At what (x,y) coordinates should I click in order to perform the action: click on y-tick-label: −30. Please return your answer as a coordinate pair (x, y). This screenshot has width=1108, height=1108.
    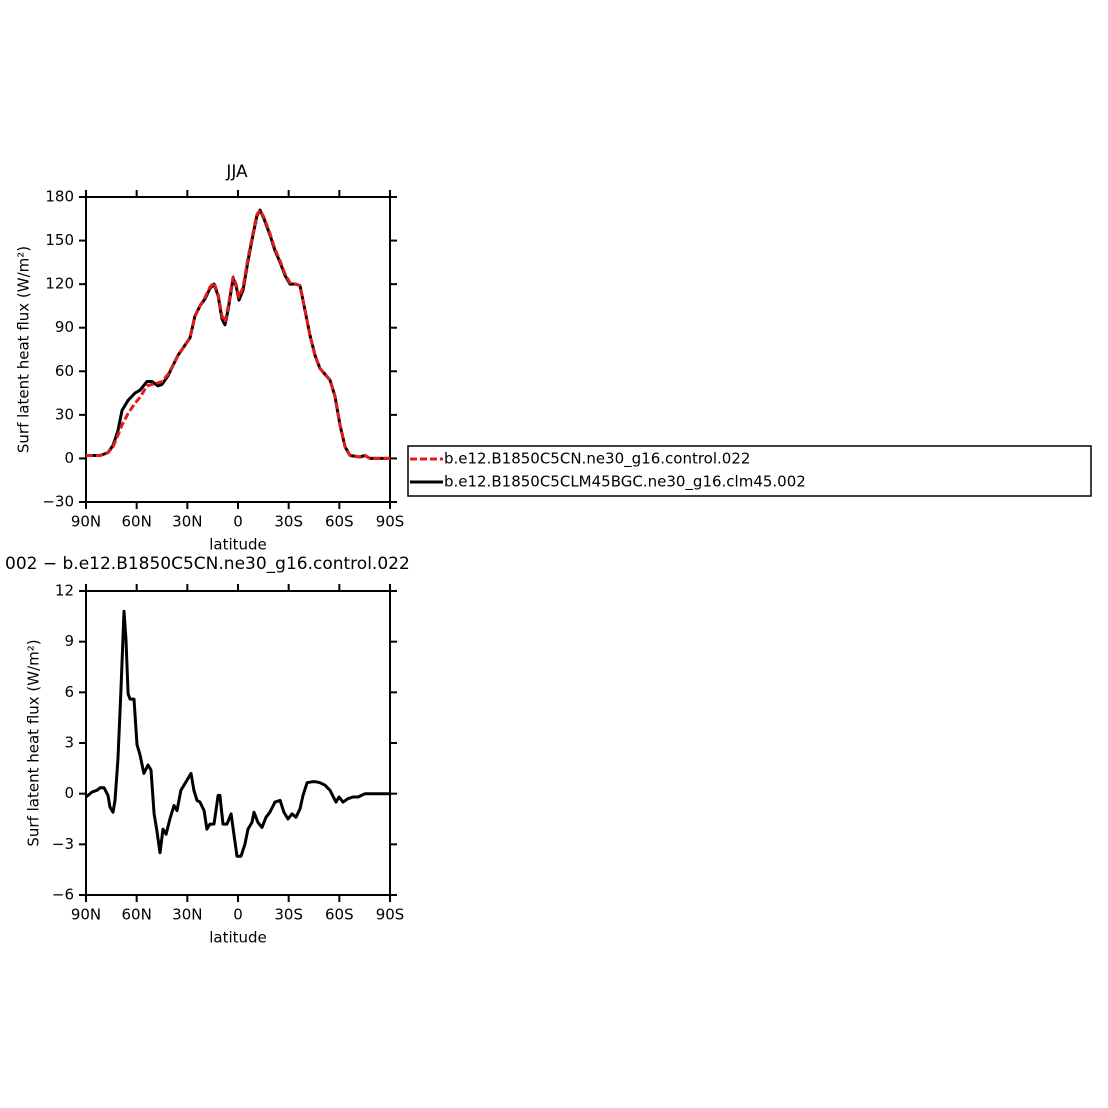
    Looking at the image, I should click on (58, 502).